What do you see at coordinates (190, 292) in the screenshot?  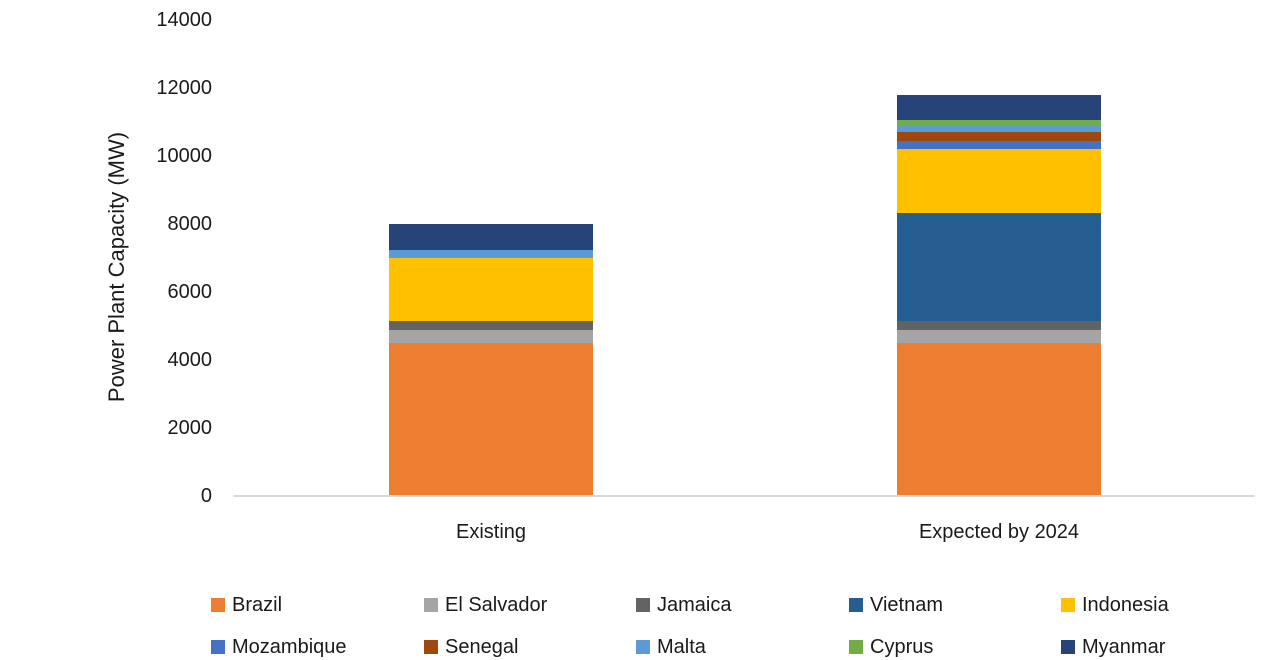 I see `y-tick-label-6000: 6000` at bounding box center [190, 292].